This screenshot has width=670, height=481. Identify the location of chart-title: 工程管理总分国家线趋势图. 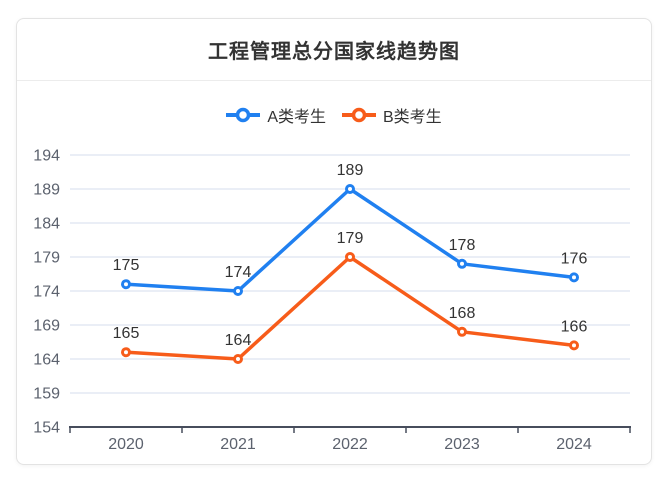
(334, 52).